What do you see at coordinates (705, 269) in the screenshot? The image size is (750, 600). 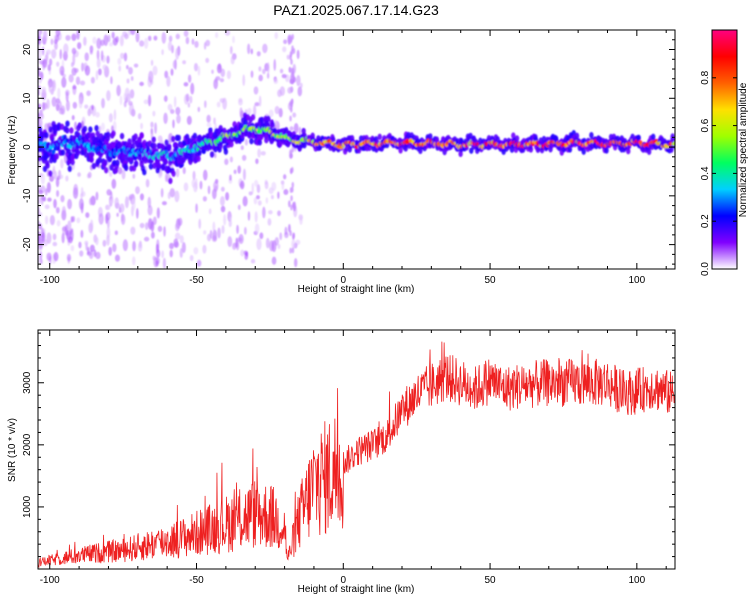 I see `colorbar-tick-label: 0.0` at bounding box center [705, 269].